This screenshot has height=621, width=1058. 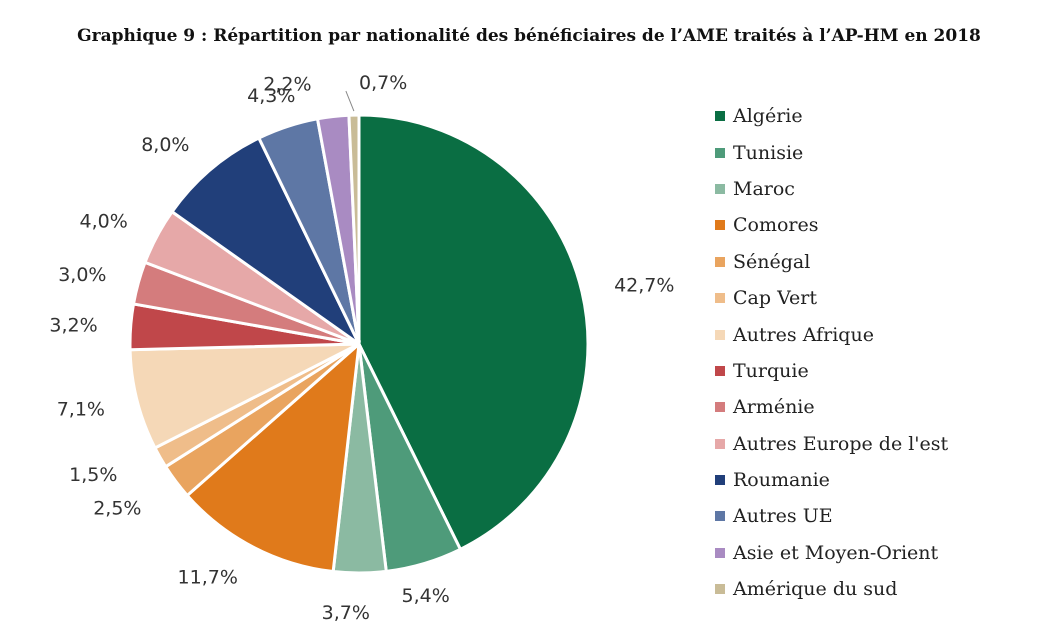 I want to click on data-label-tunisie: 5,4%, so click(x=426, y=596).